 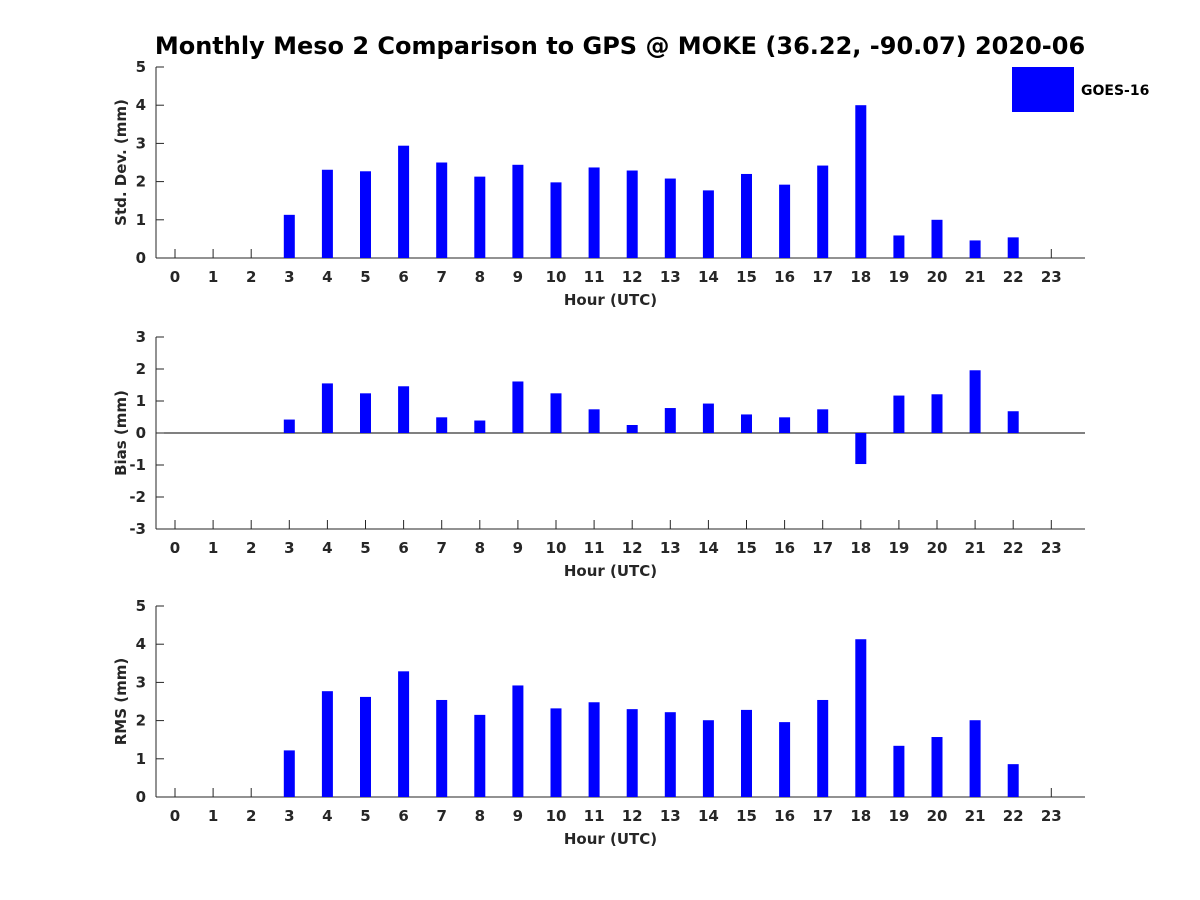 I want to click on legend-label: GOES-16, so click(x=1115, y=91).